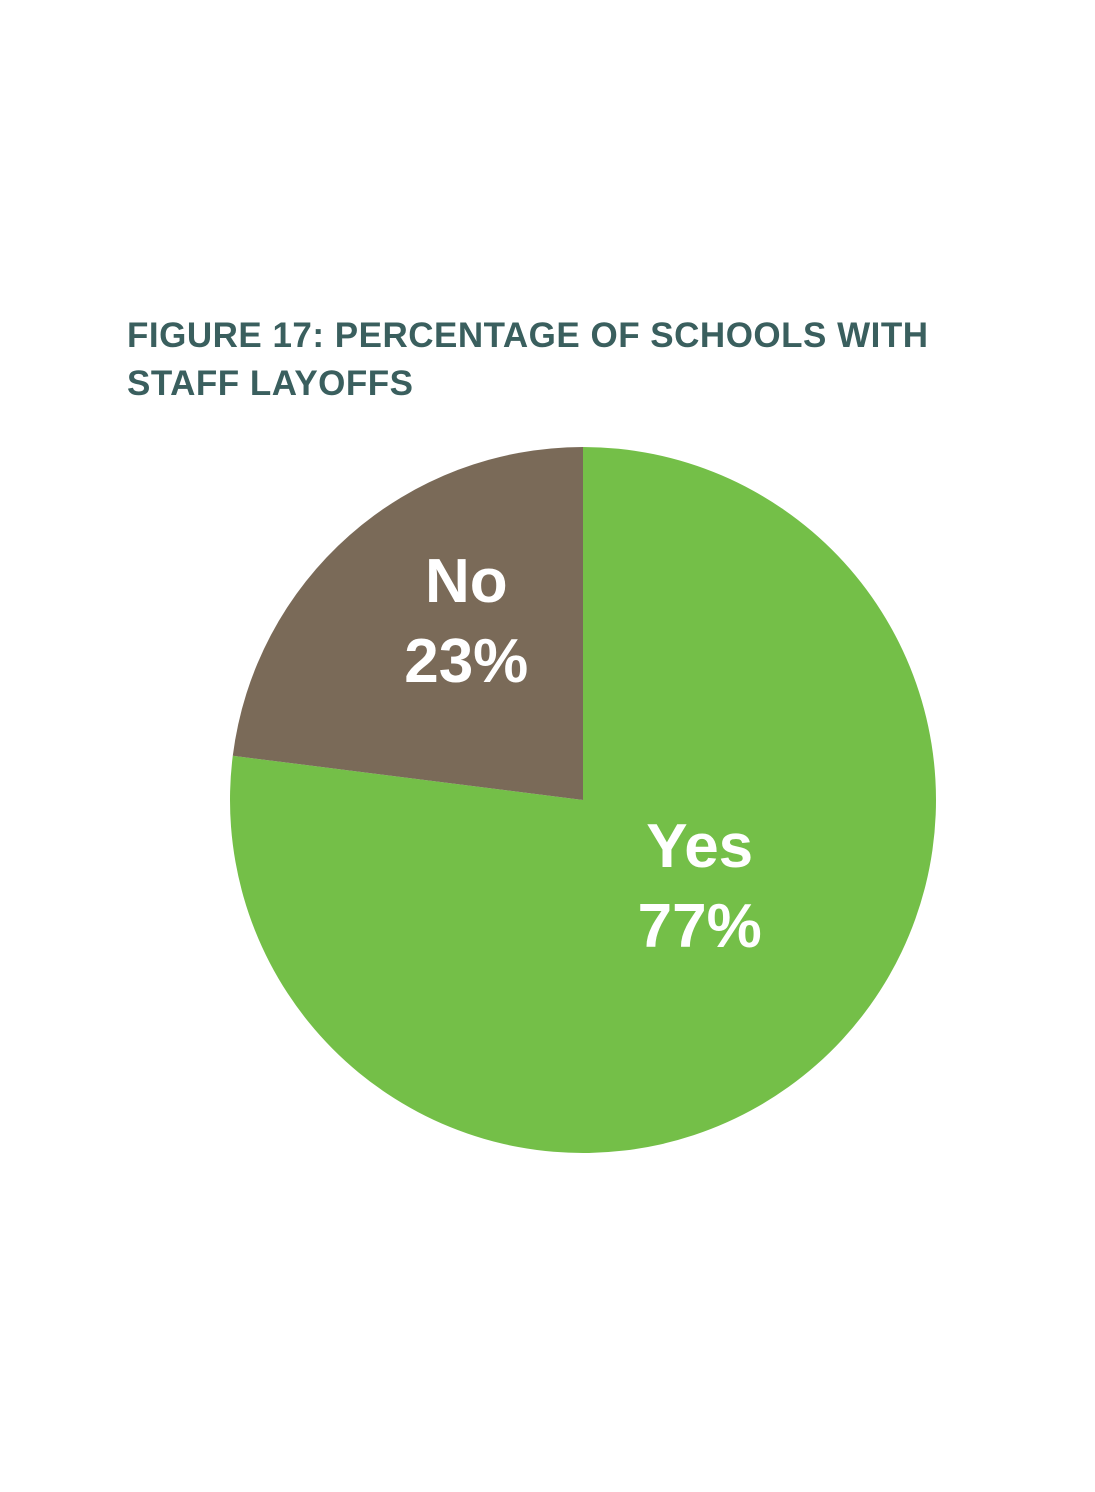 The image size is (1095, 1492). What do you see at coordinates (699, 846) in the screenshot?
I see `slice-category-label: Yes` at bounding box center [699, 846].